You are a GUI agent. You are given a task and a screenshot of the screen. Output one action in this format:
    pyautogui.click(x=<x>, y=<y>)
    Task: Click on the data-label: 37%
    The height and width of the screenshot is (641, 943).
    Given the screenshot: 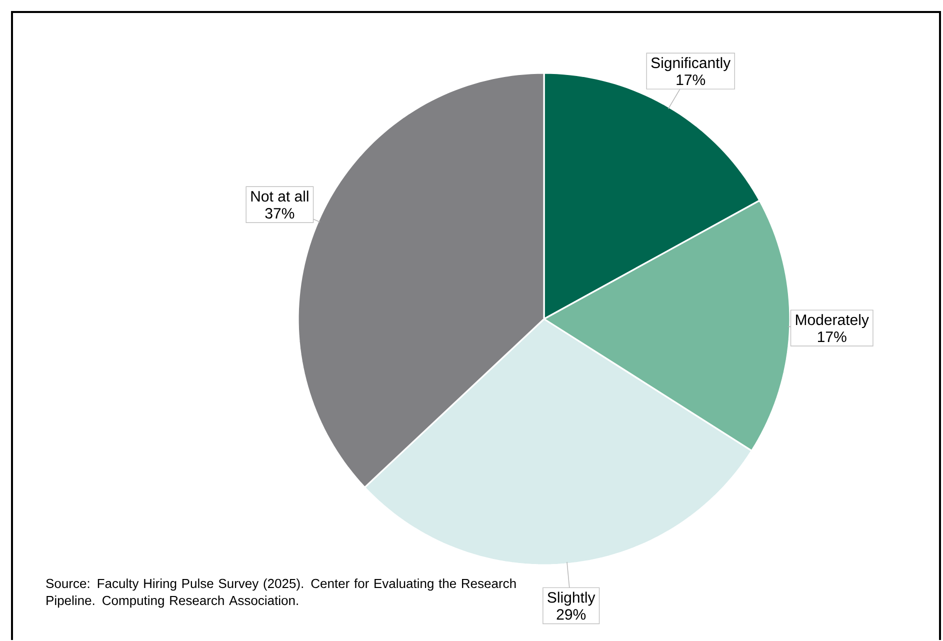 What is the action you would take?
    pyautogui.click(x=279, y=213)
    